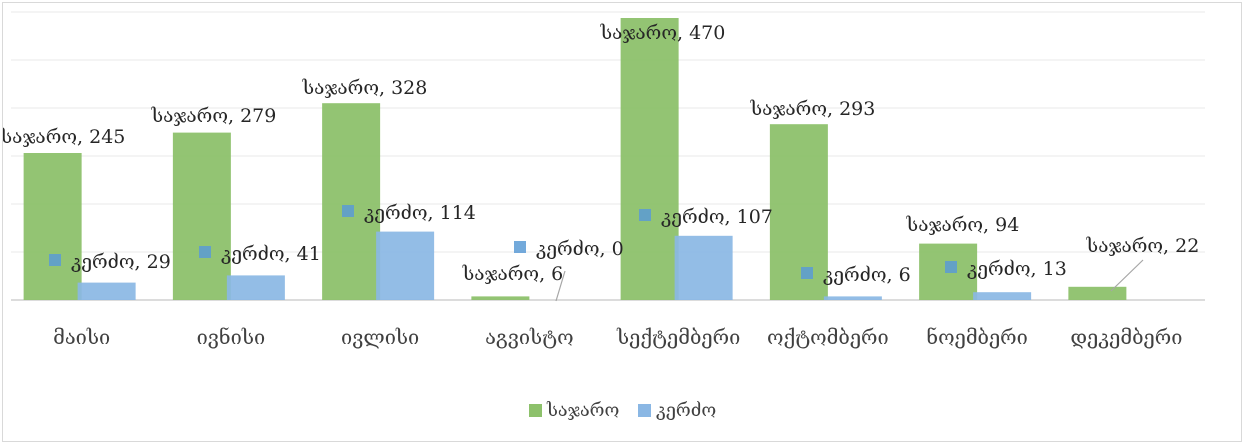 The width and height of the screenshot is (1244, 444). Describe the element at coordinates (1143, 246) in the screenshot. I see `data-label-public: საჯარო, 22` at that location.